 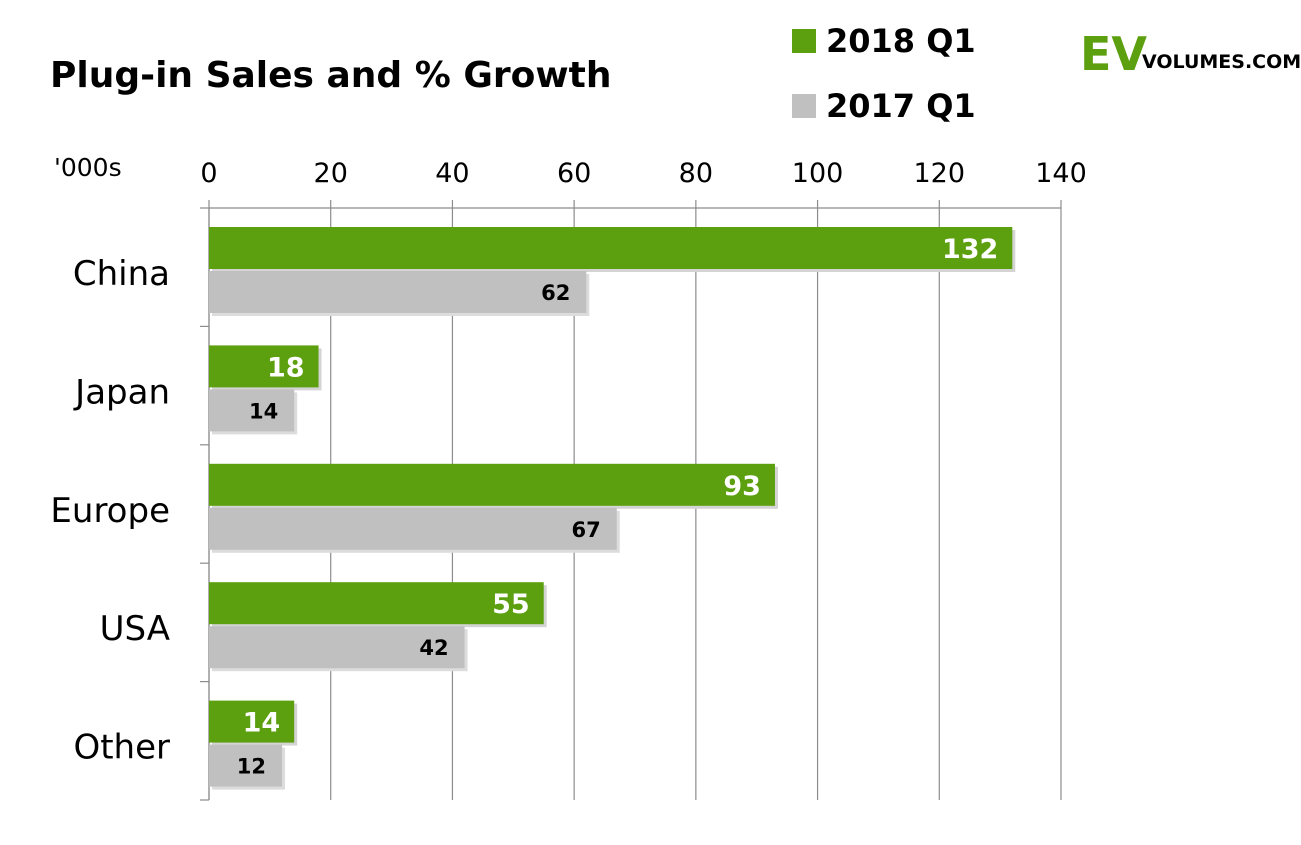 I want to click on bar-europe-2017, so click(x=413, y=528).